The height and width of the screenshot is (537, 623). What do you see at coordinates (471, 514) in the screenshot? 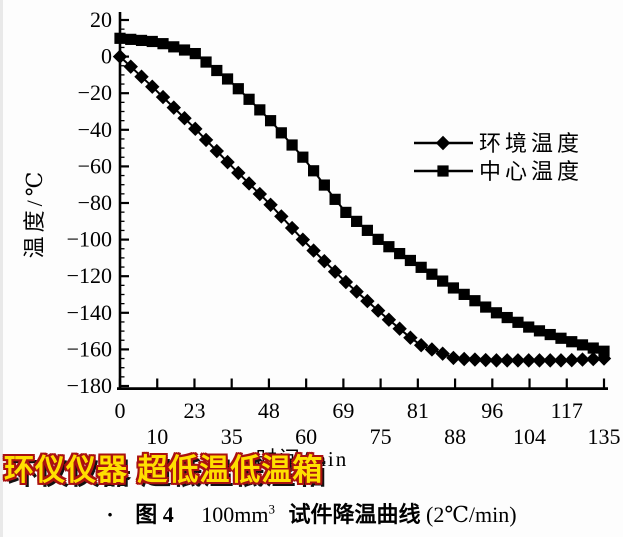
I see `caption-rate: (2℃/min)` at bounding box center [471, 514].